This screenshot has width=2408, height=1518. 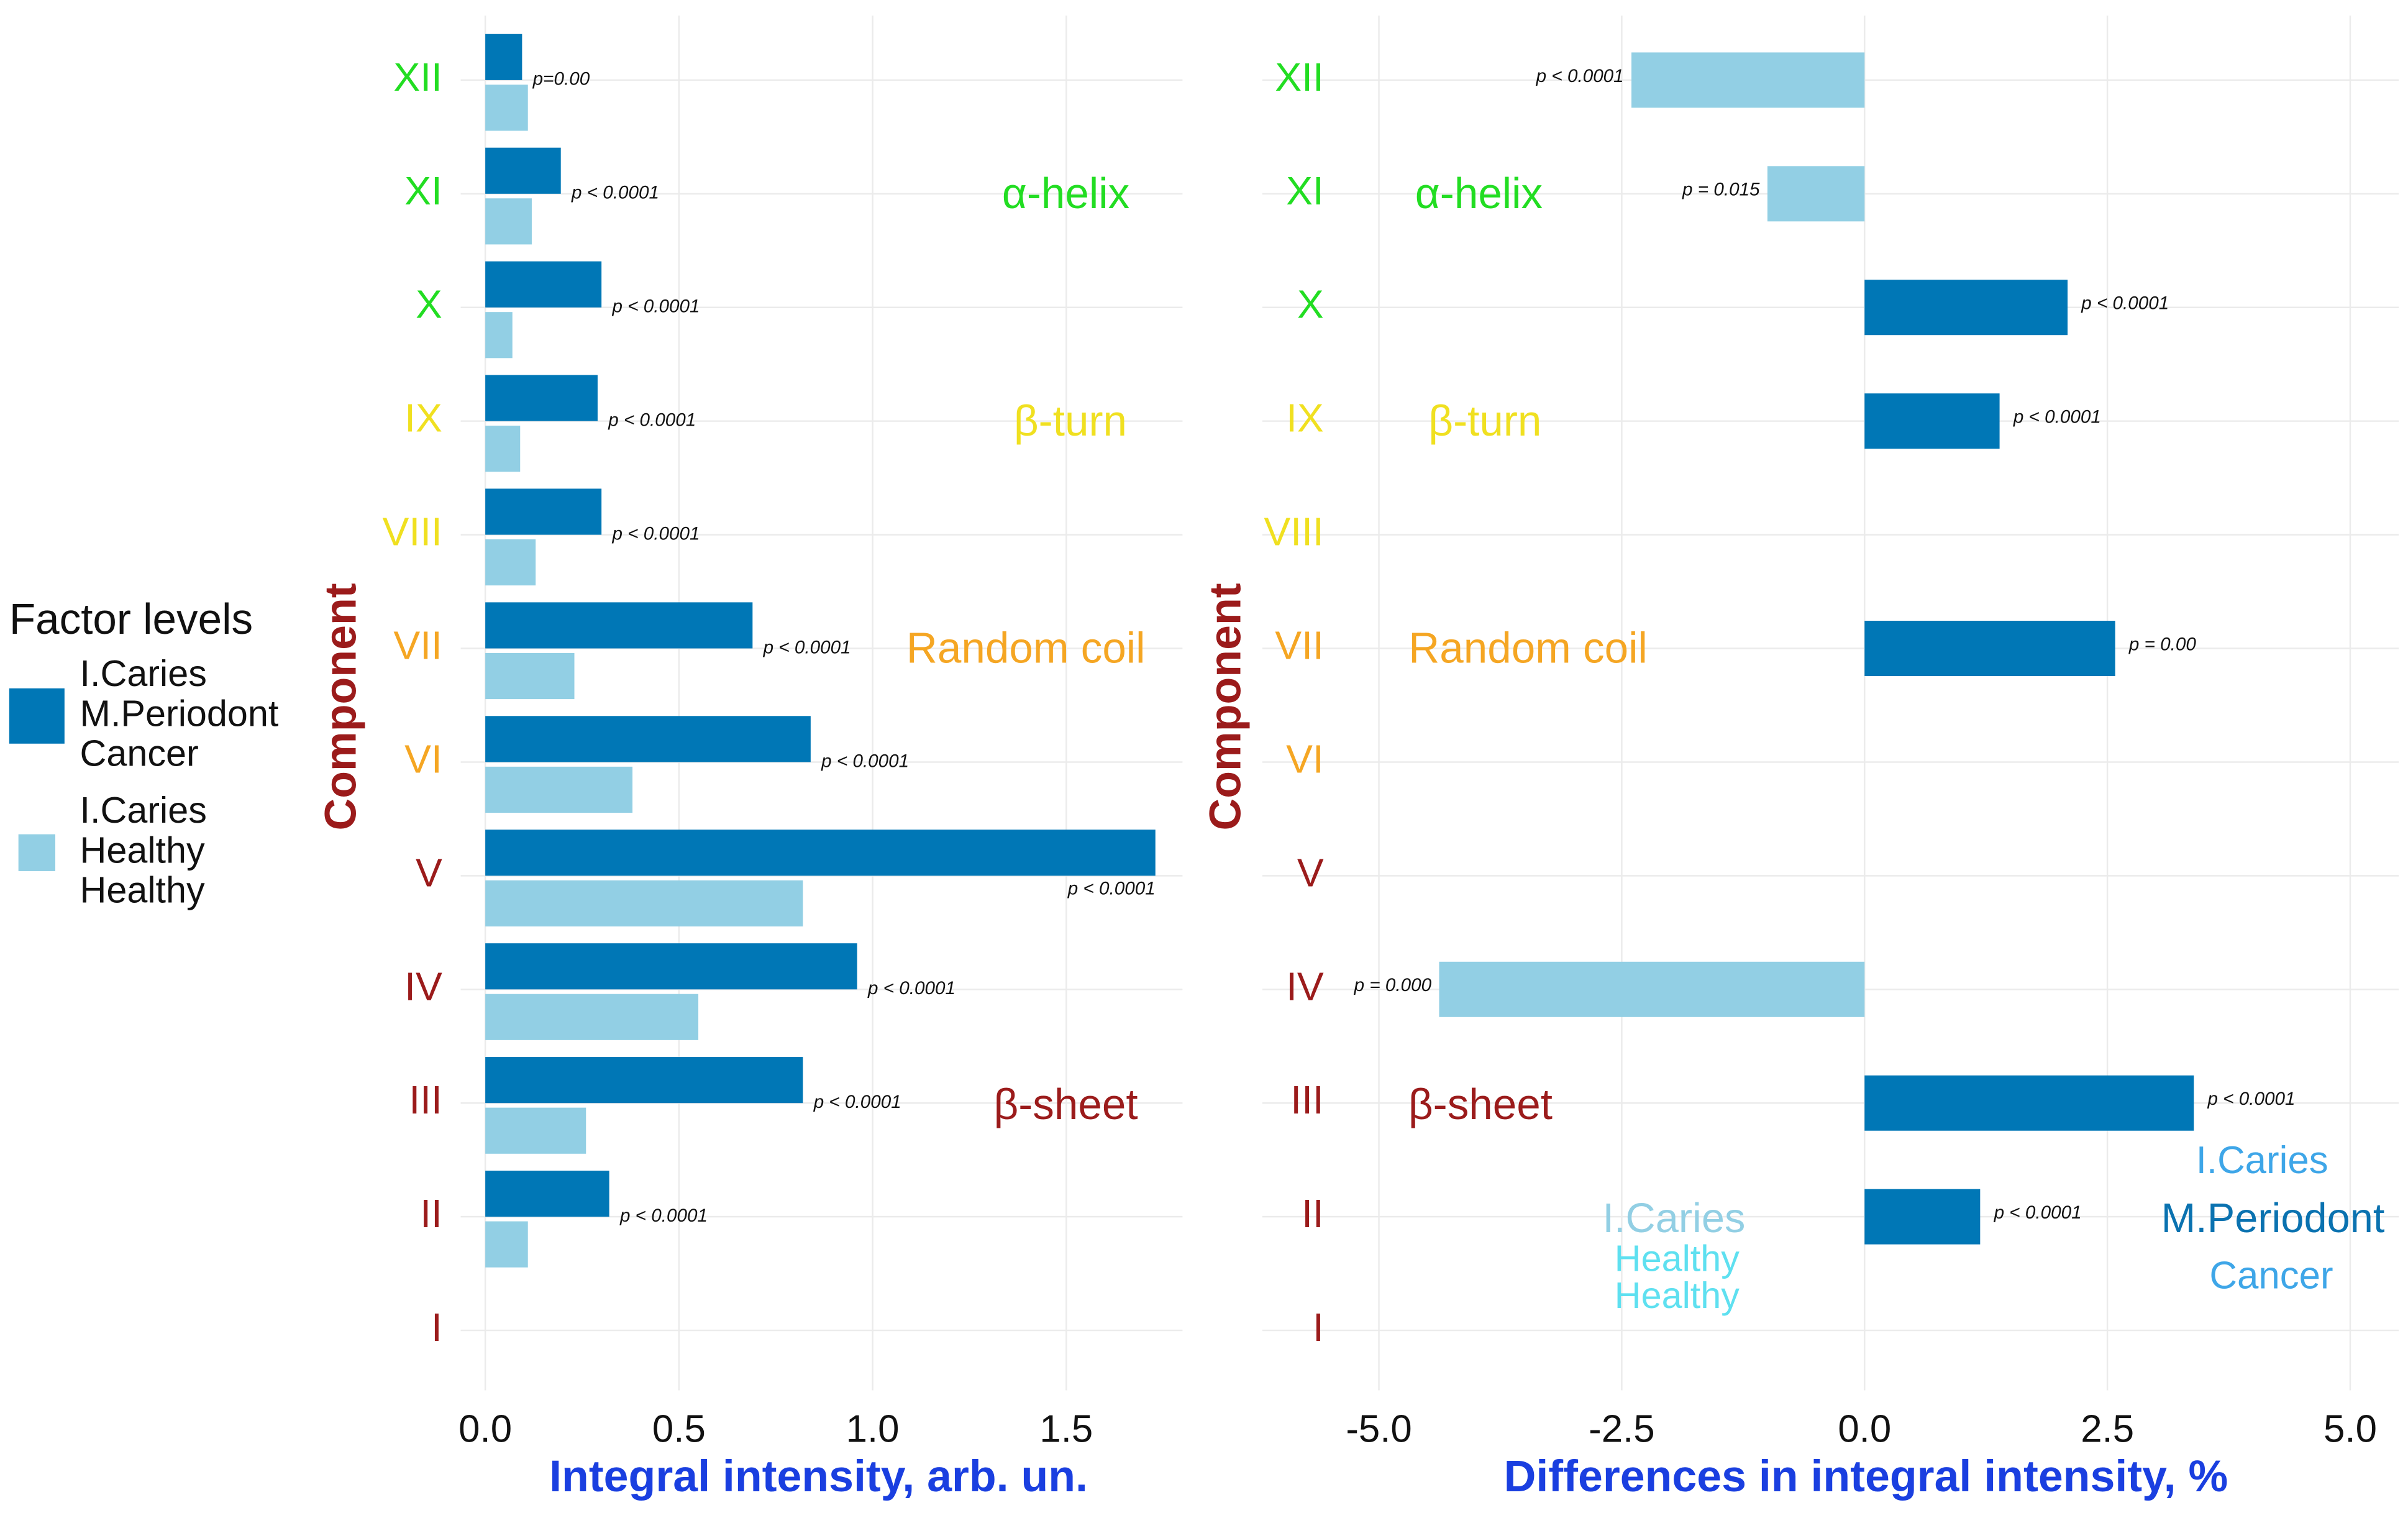 What do you see at coordinates (1484, 420) in the screenshot?
I see `annotation: β-turn` at bounding box center [1484, 420].